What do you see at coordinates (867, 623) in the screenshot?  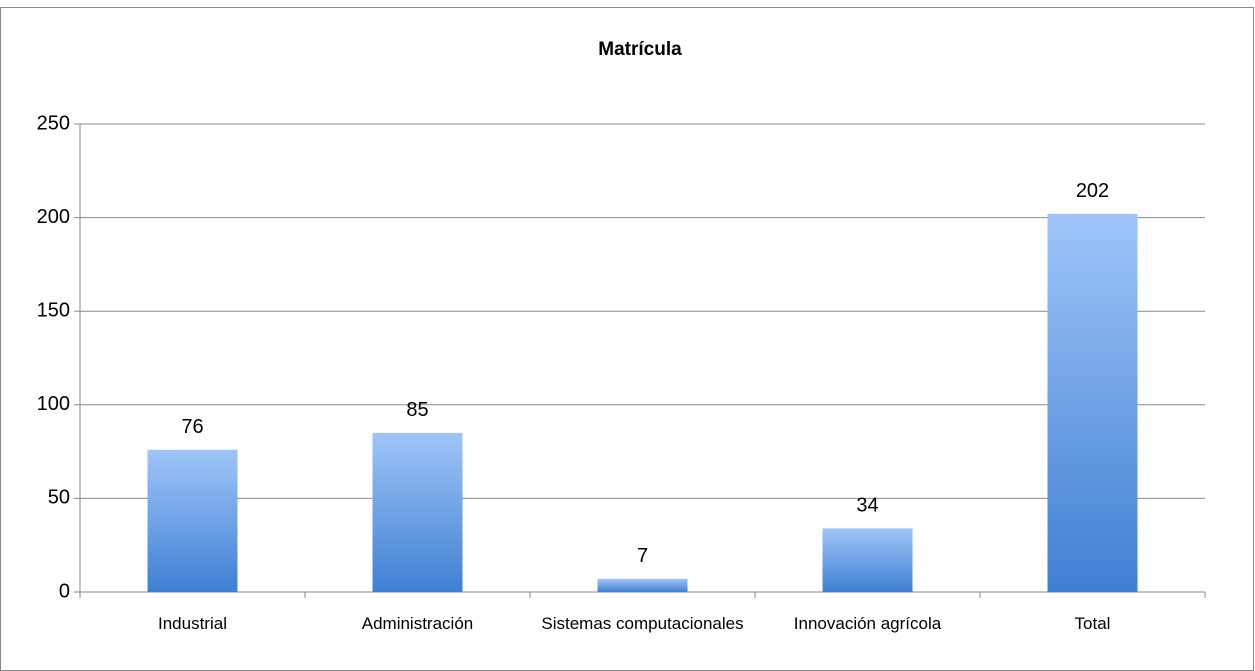 I see `x-tick-label: Innovación agrícola` at bounding box center [867, 623].